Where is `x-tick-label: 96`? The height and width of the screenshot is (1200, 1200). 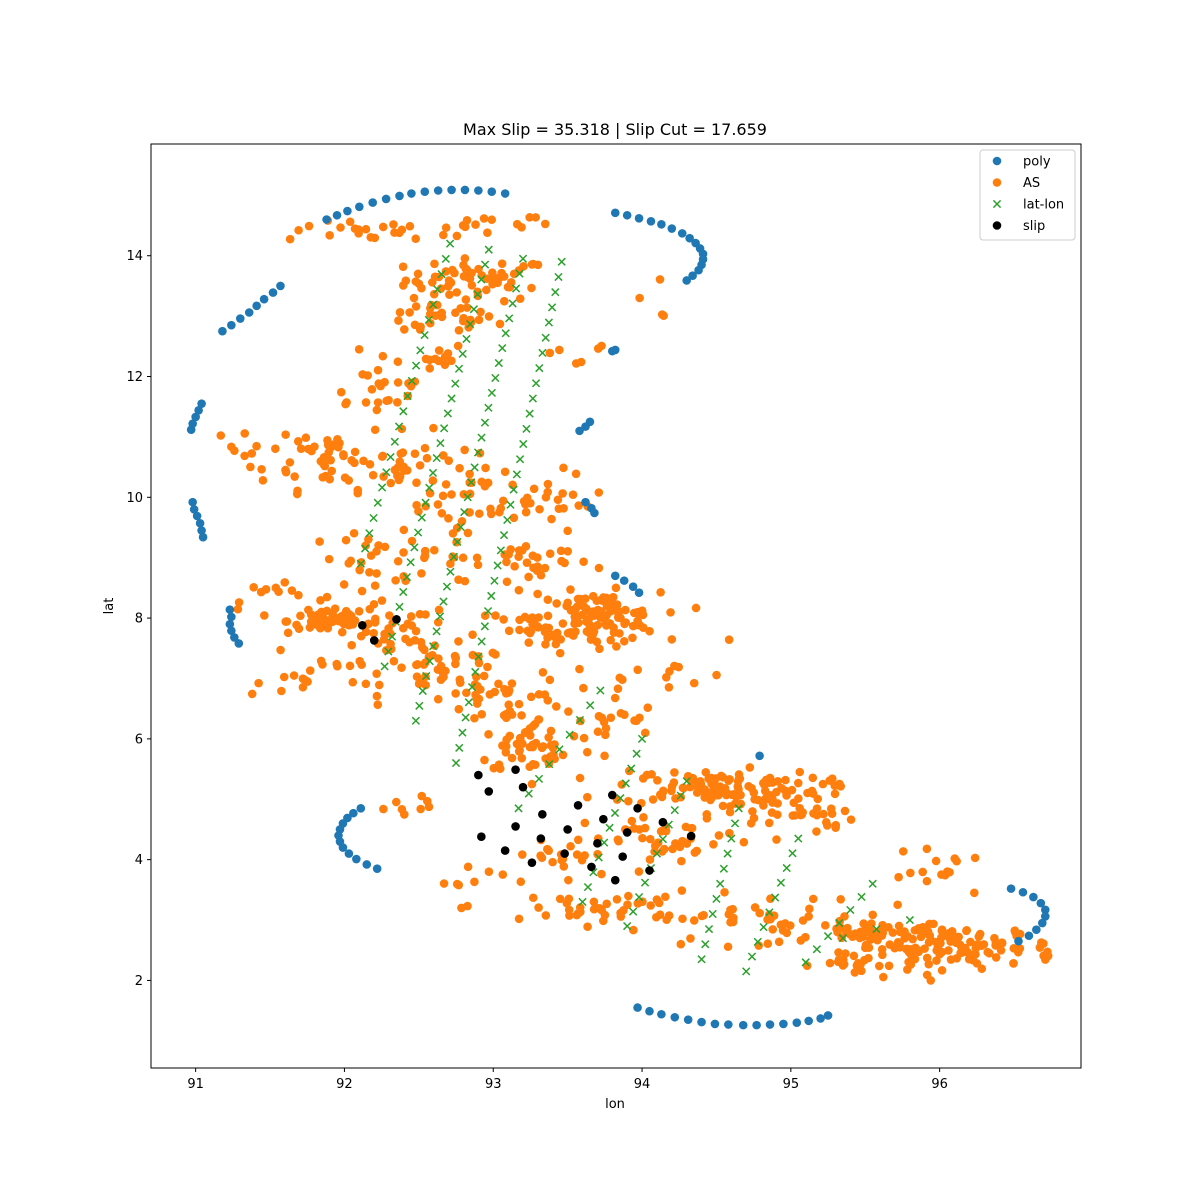 x-tick-label: 96 is located at coordinates (939, 1084).